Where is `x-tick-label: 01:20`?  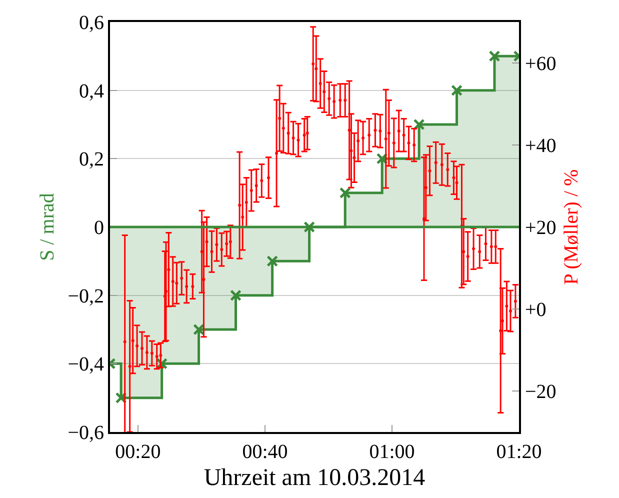
x-tick-label: 01:20 is located at coordinates (519, 452).